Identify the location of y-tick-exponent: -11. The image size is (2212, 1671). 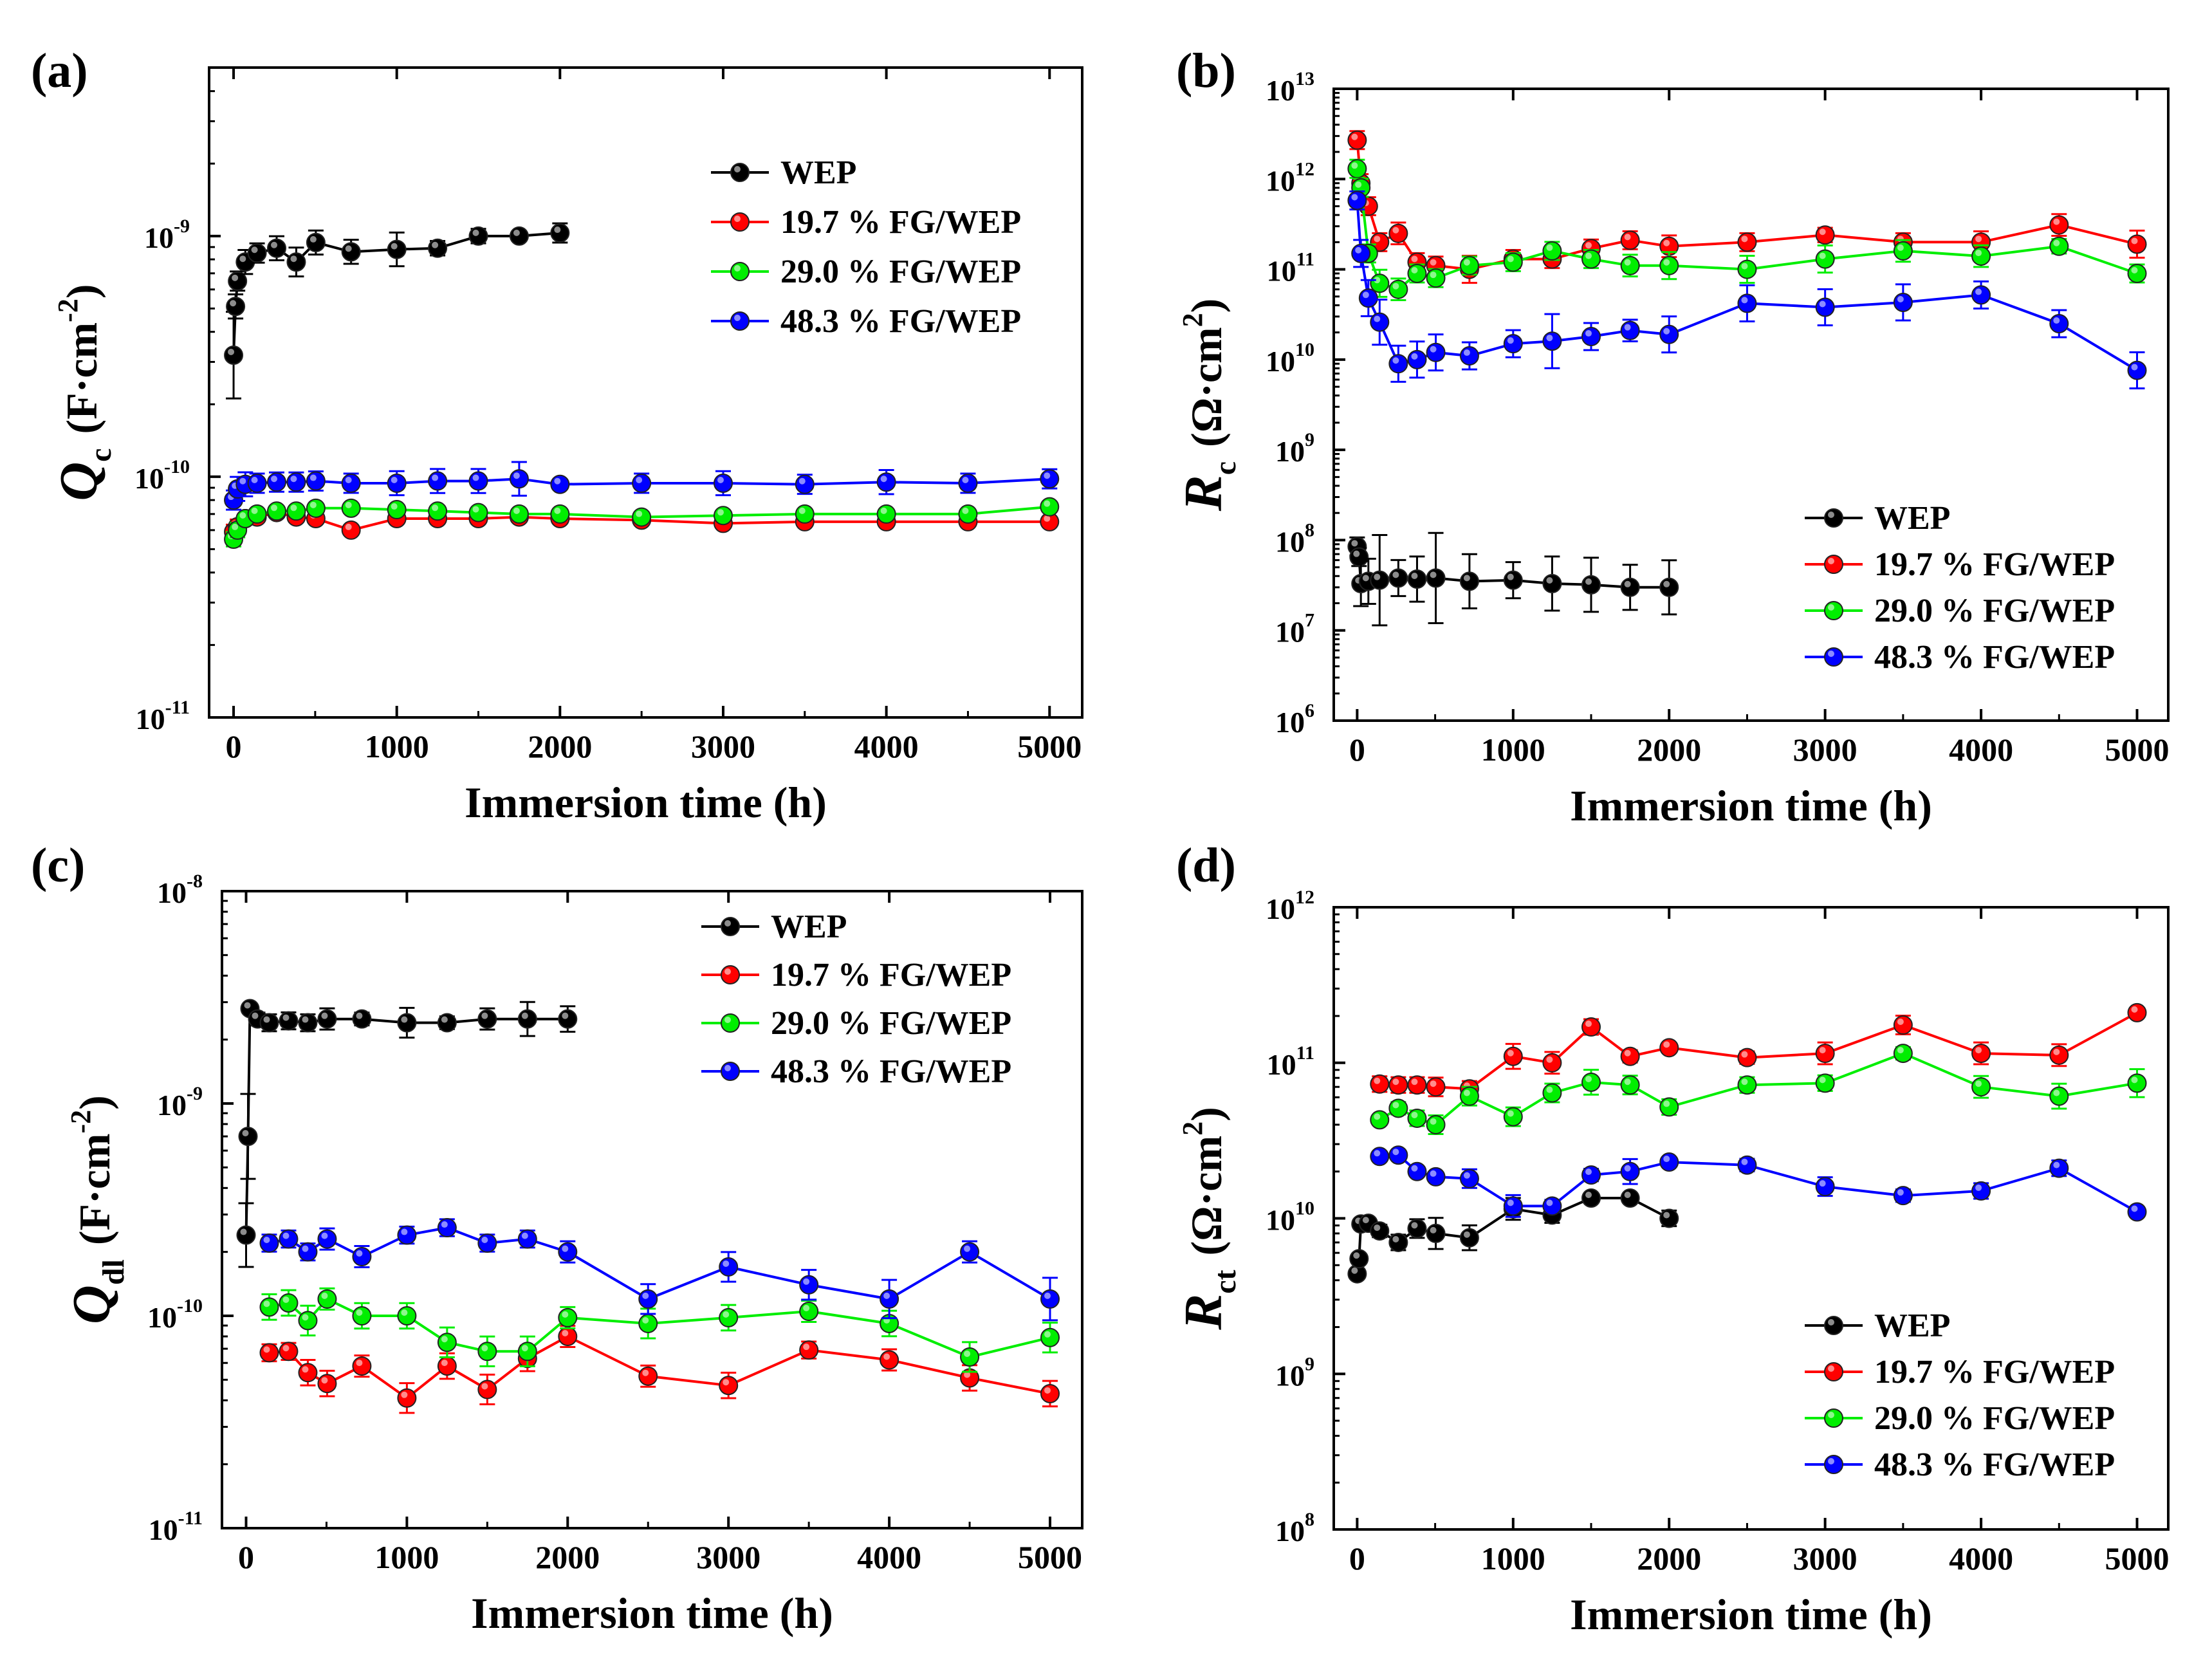
(177, 707).